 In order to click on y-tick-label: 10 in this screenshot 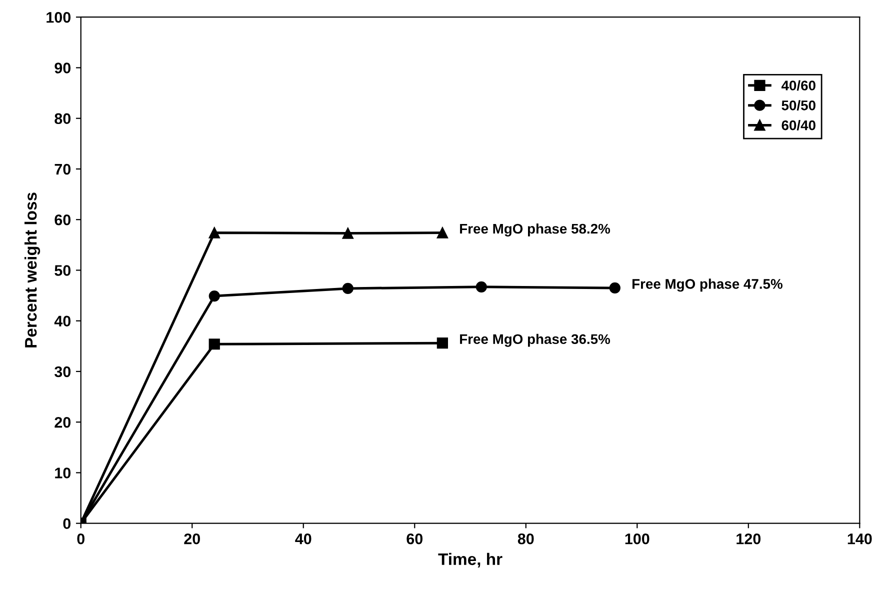, I will do `click(63, 473)`.